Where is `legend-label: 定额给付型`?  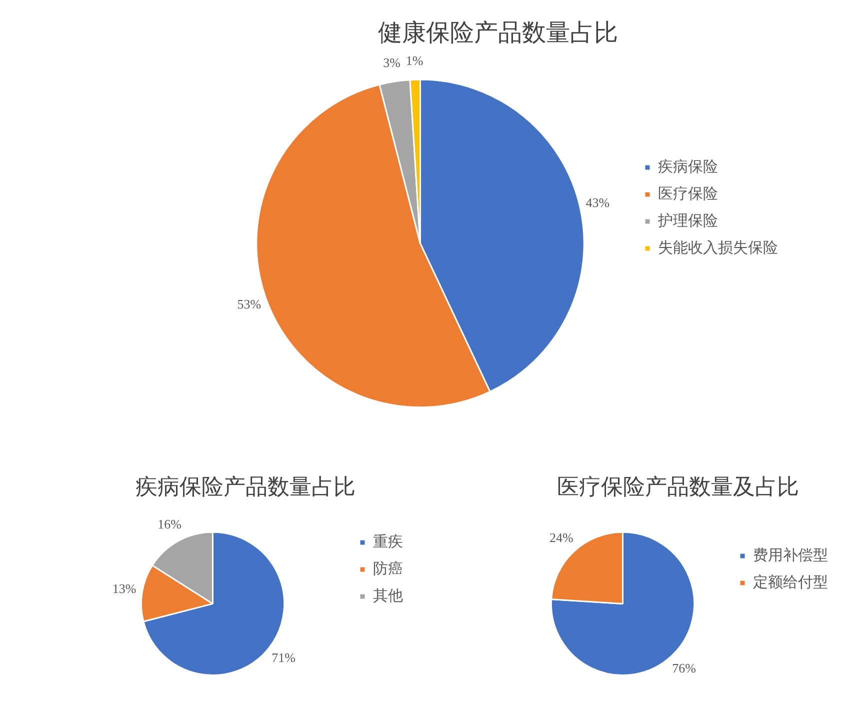
legend-label: 定额给付型 is located at coordinates (790, 581).